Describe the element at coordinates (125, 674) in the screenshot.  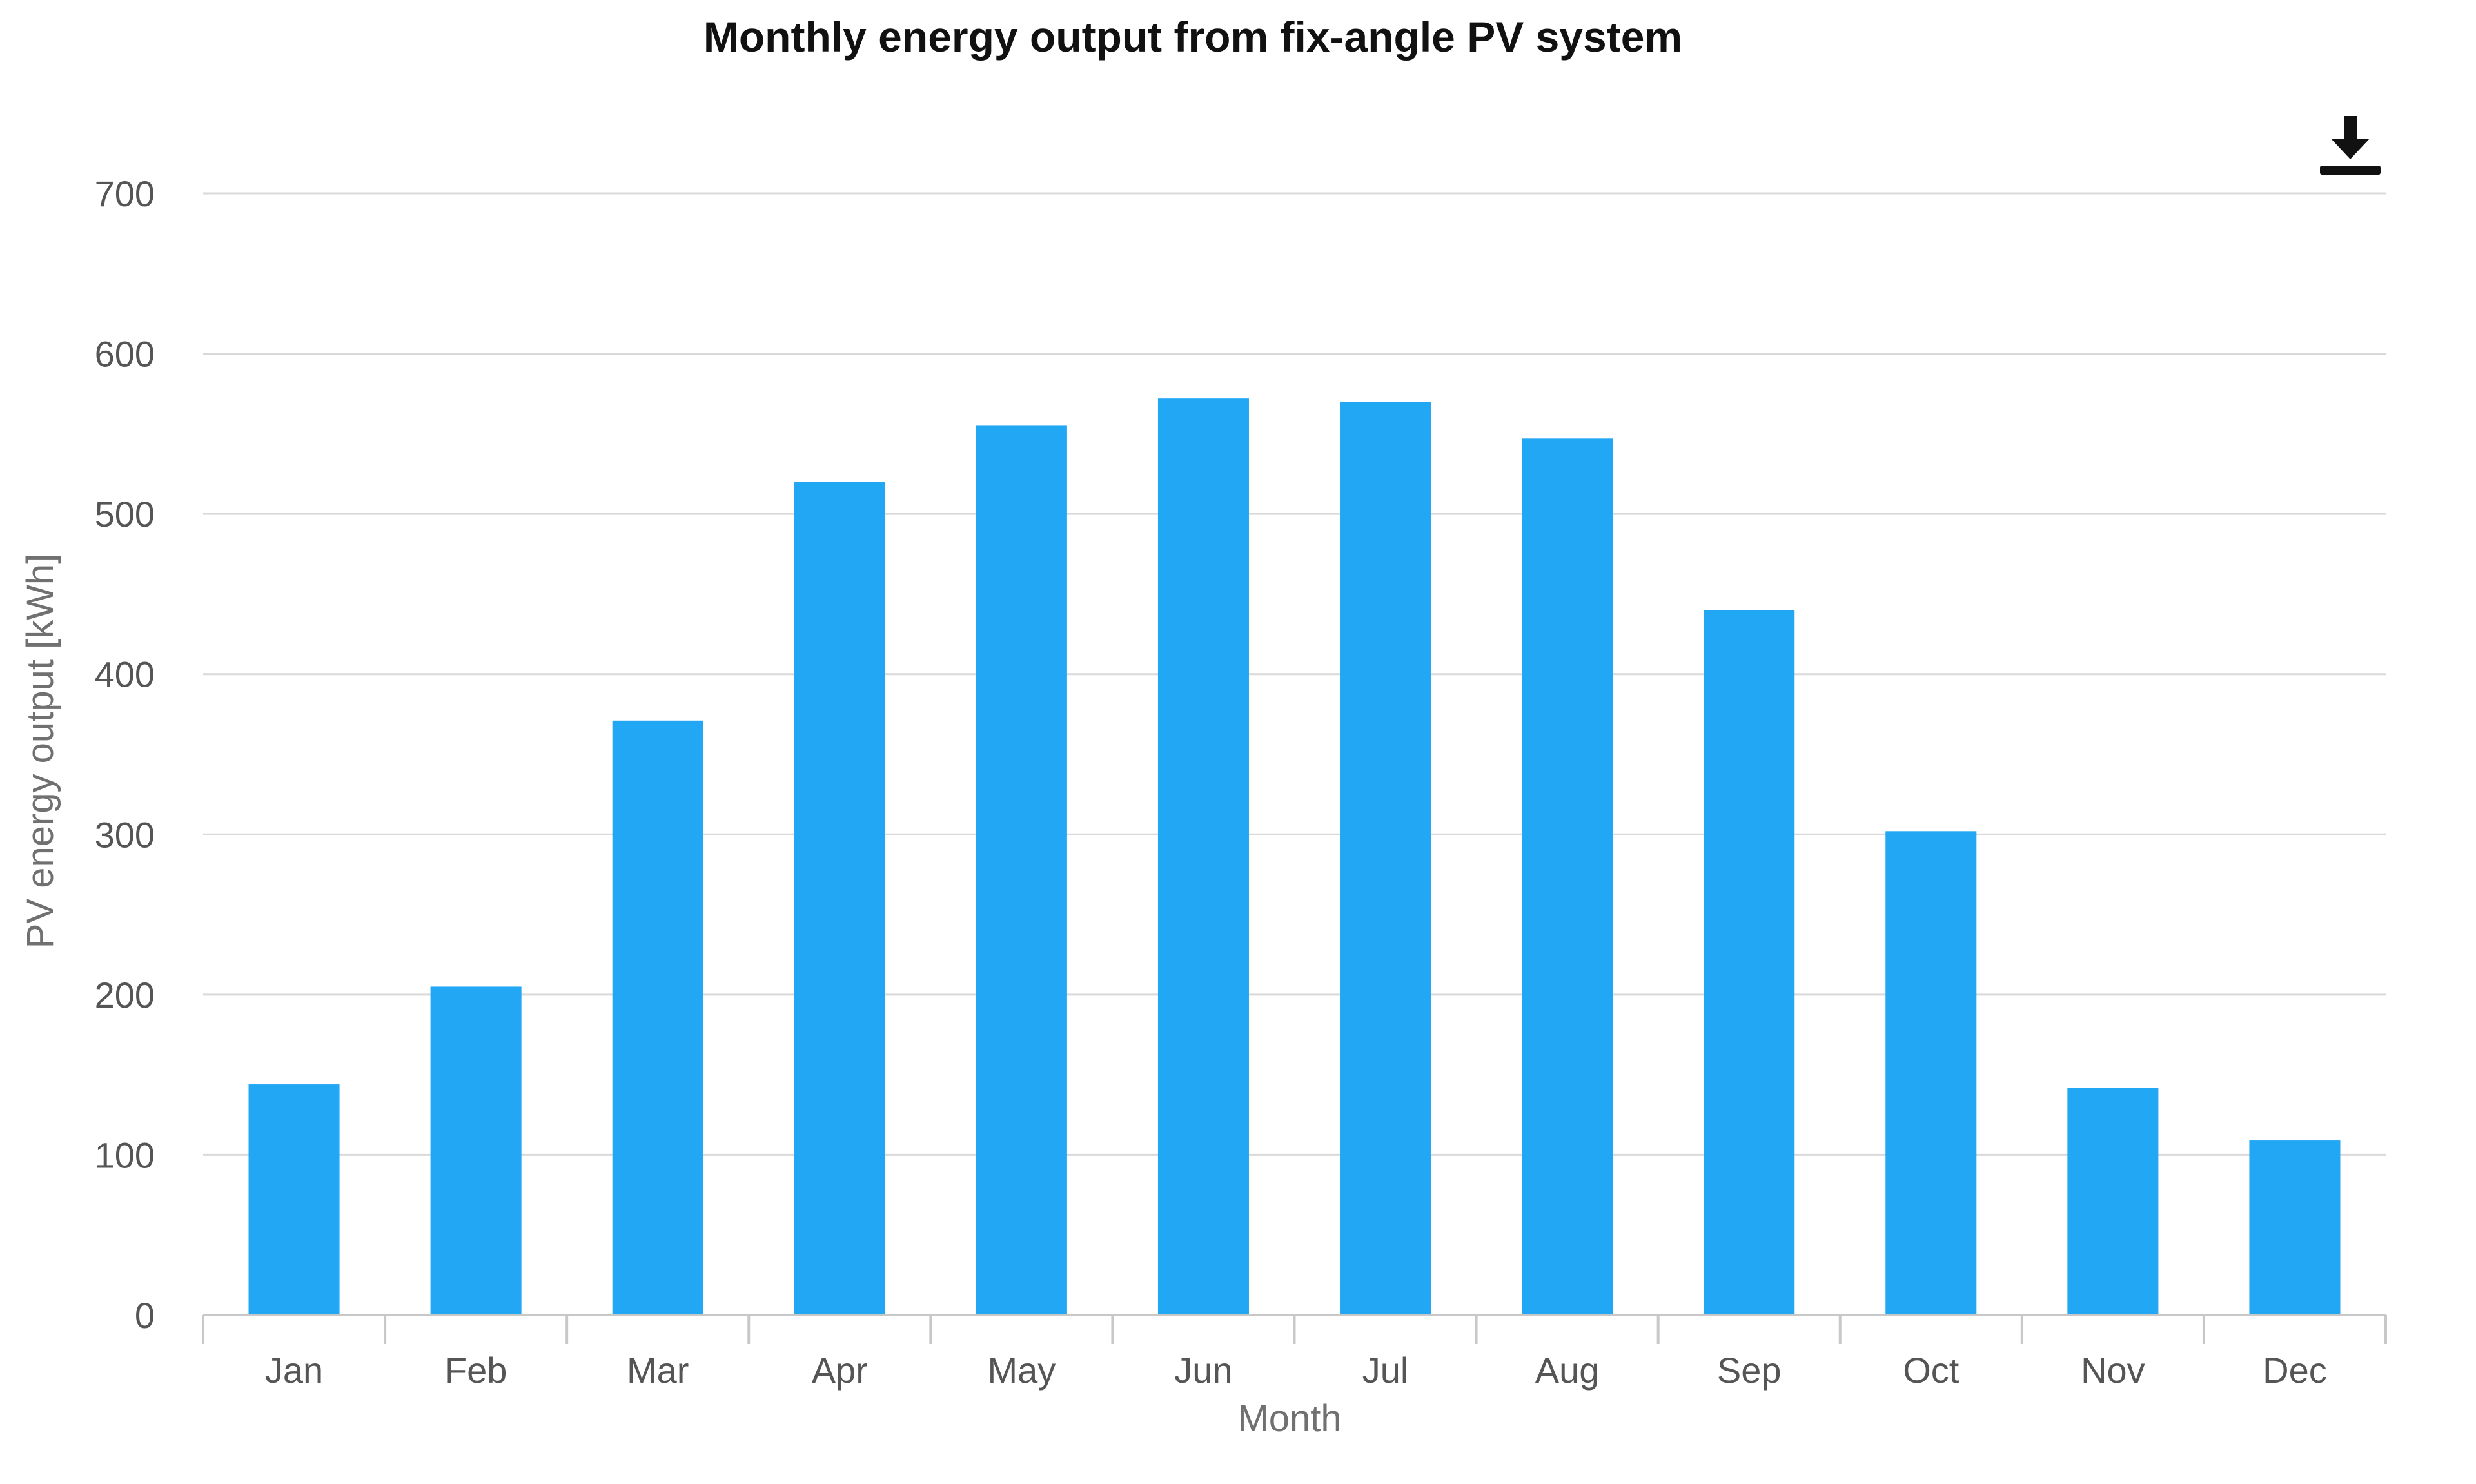
I see `y-tick-label: 400` at that location.